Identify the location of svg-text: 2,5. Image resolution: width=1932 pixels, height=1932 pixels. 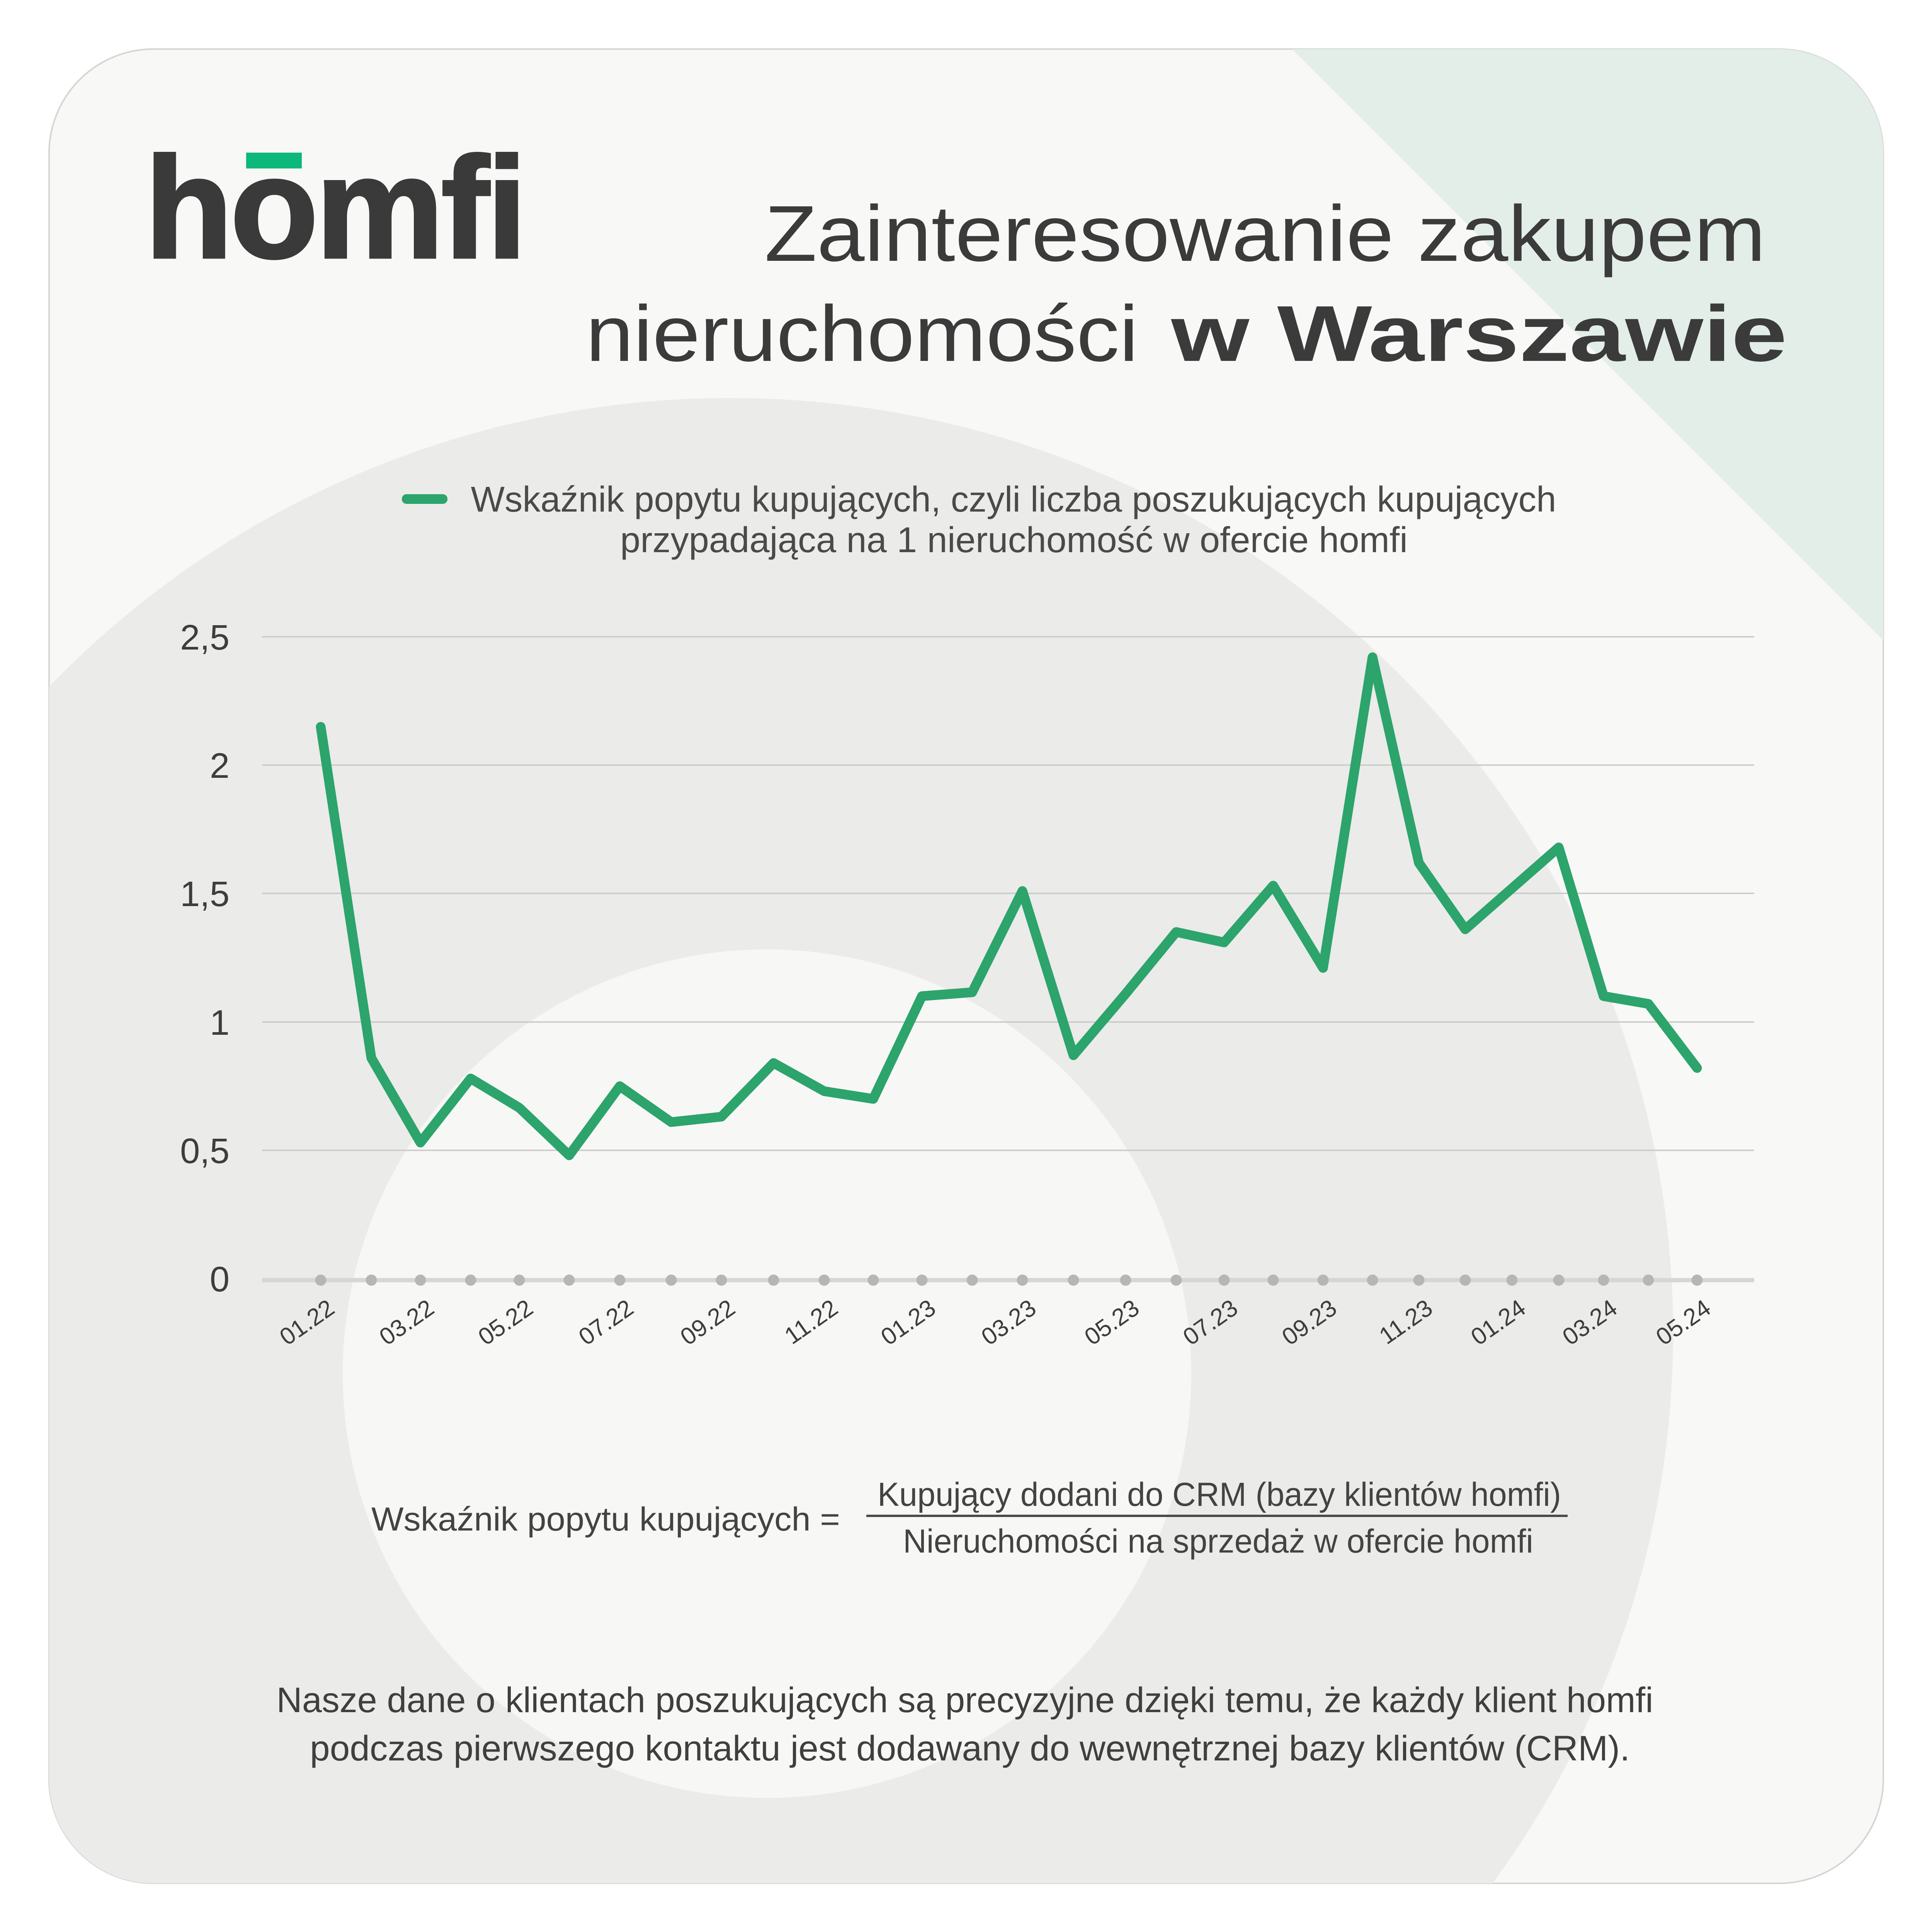
(205, 638).